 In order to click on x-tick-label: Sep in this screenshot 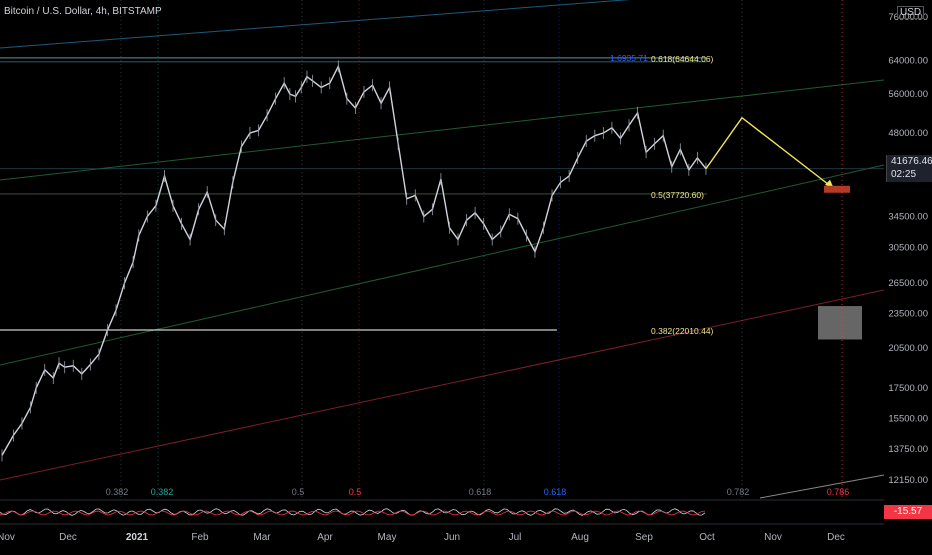, I will do `click(644, 537)`.